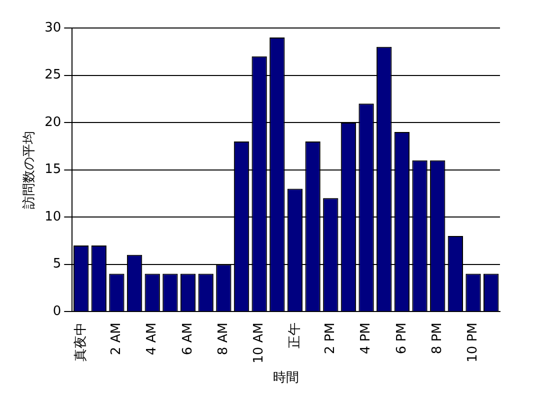  Describe the element at coordinates (437, 338) in the screenshot. I see `x-tick-label: 8 PM` at that location.